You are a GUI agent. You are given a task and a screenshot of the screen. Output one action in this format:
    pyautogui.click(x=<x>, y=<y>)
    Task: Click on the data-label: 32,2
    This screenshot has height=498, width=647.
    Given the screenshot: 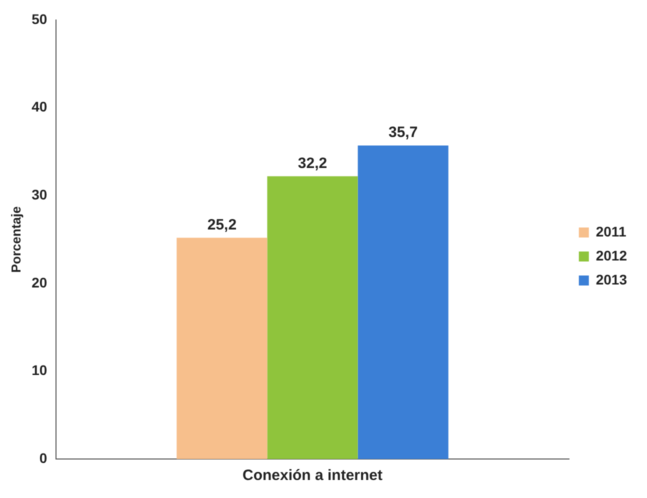 What is the action you would take?
    pyautogui.click(x=313, y=163)
    